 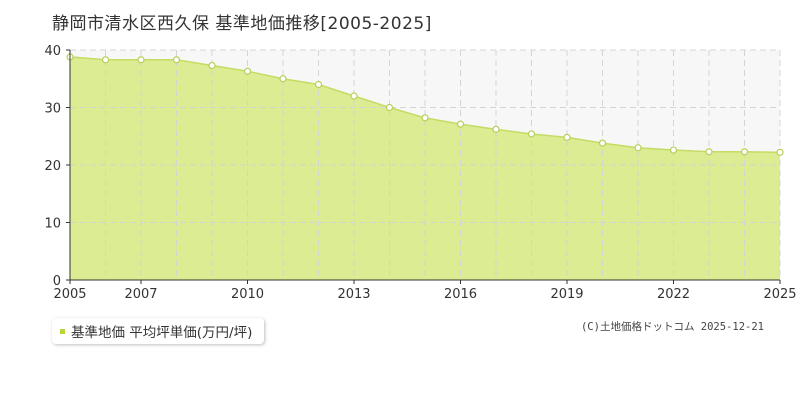 I want to click on y-tick-label: 40, so click(x=52, y=51).